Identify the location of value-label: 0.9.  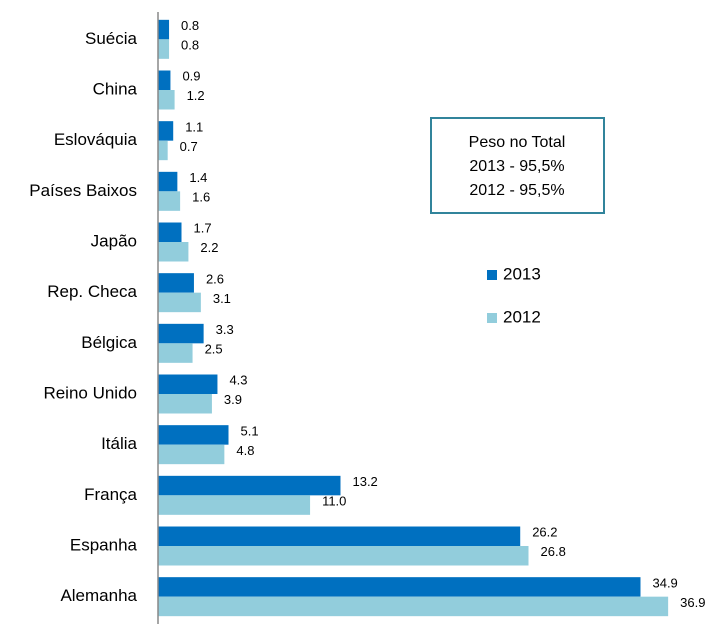
(191, 76).